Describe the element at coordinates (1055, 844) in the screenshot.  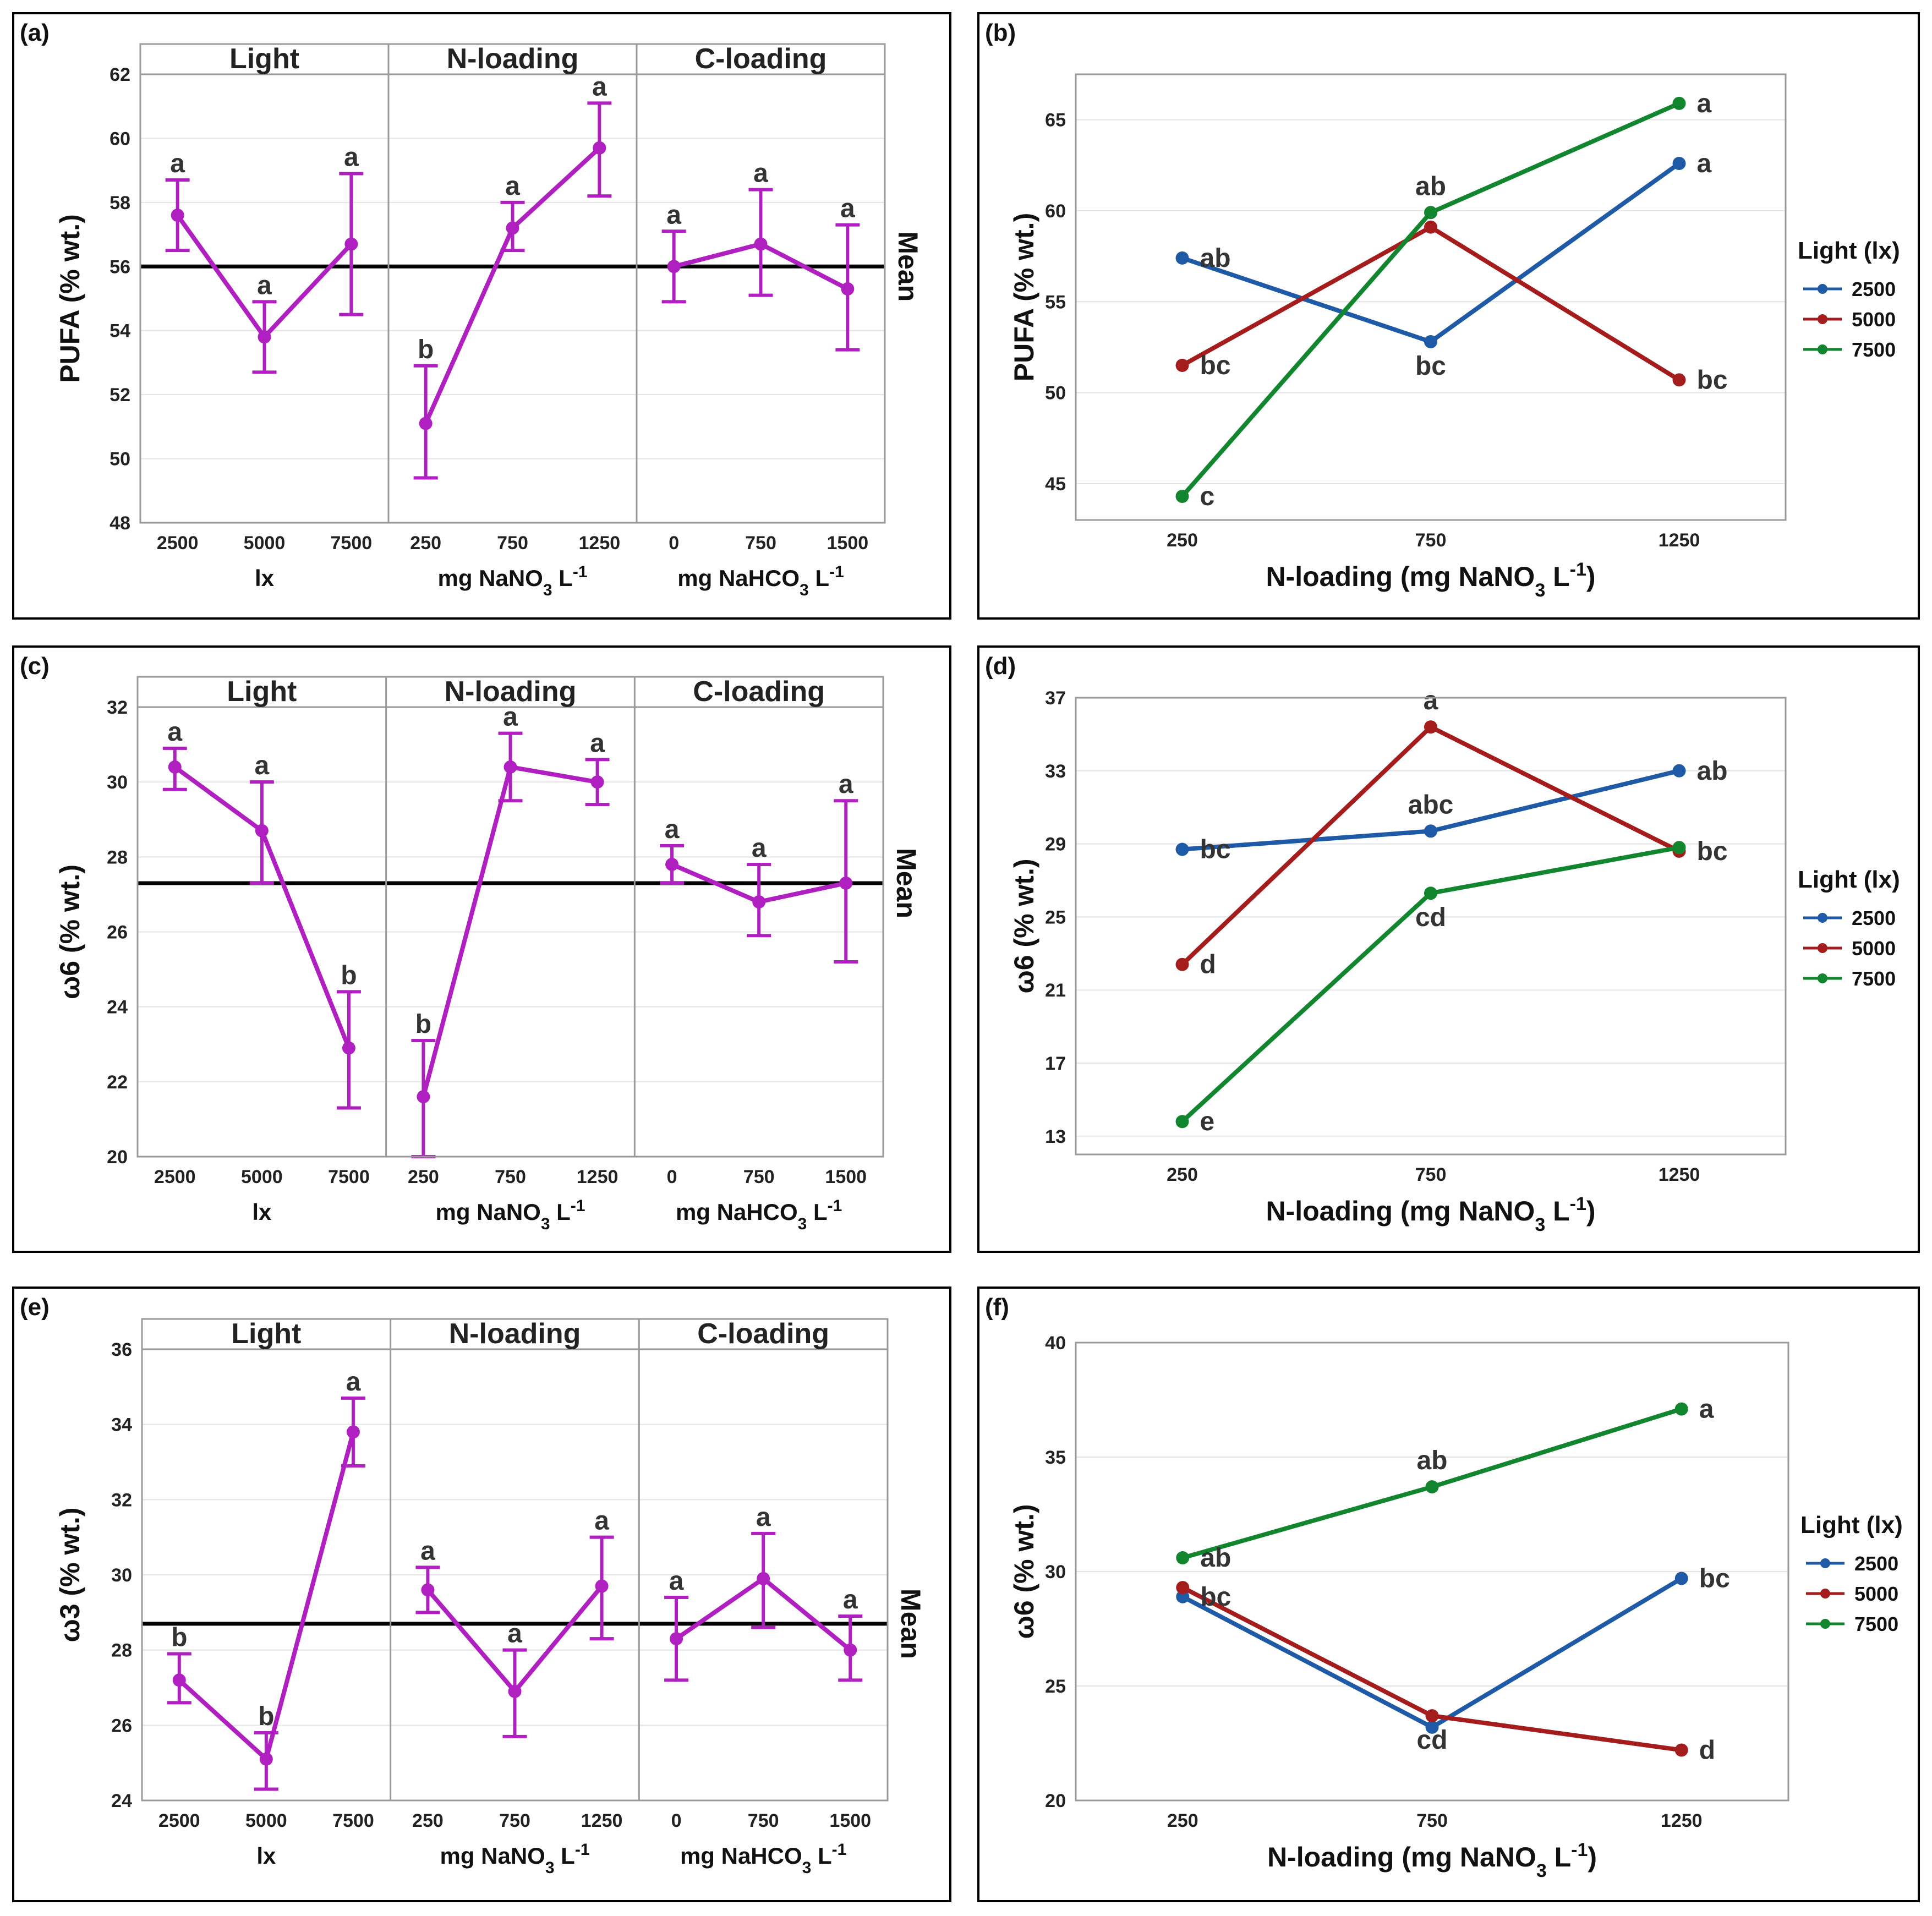
I see `y-tick-label: 29` at that location.